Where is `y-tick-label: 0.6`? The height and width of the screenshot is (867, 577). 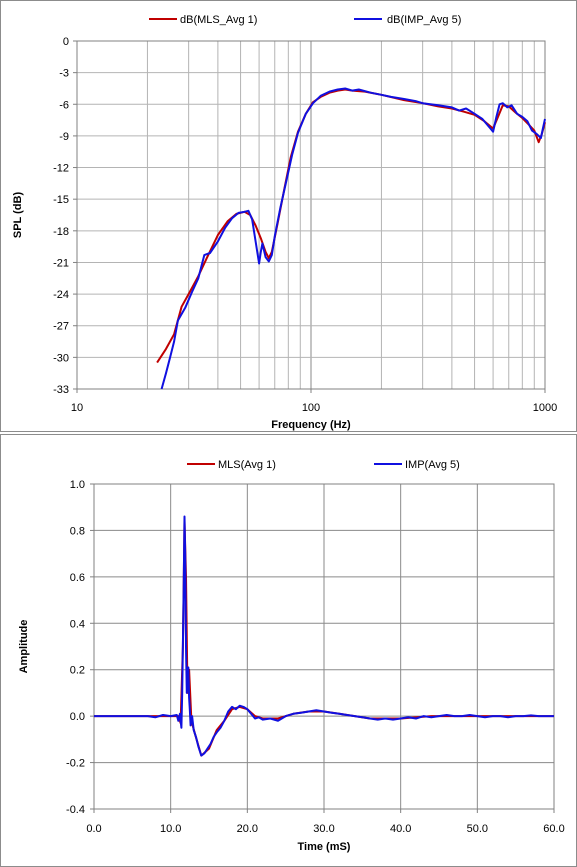
y-tick-label: 0.6 is located at coordinates (77, 578).